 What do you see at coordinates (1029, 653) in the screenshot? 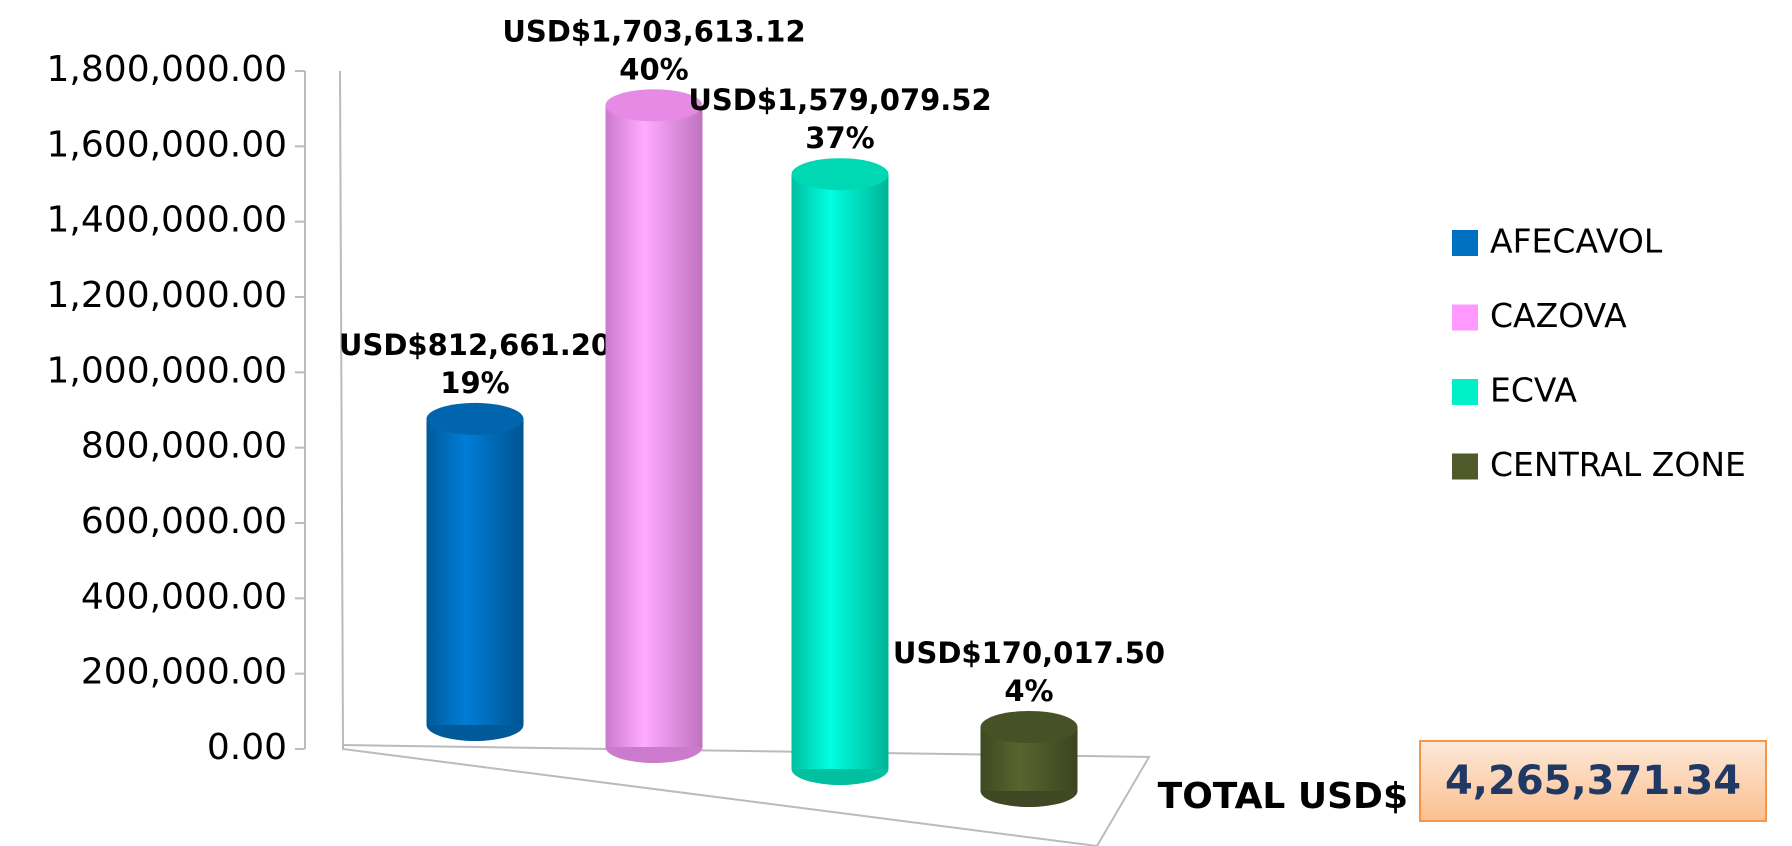
I see `data-label: USD$170,017.50` at bounding box center [1029, 653].